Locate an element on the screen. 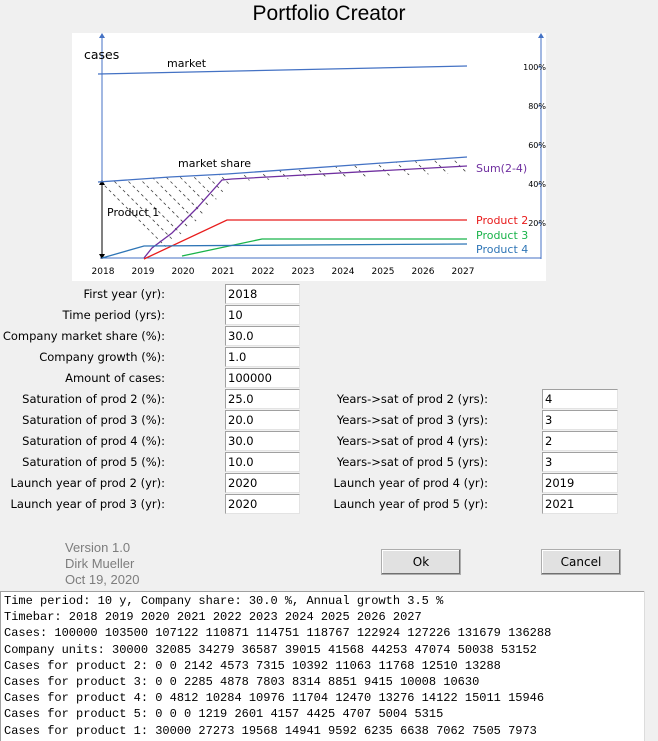 This screenshot has width=658, height=741. product4-line is located at coordinates (284, 251).